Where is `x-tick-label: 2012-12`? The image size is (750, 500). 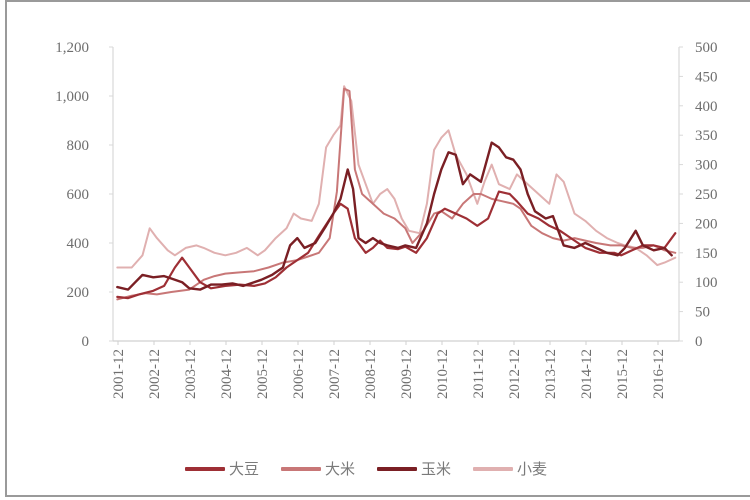
x-tick-label: 2012-12 is located at coordinates (515, 374).